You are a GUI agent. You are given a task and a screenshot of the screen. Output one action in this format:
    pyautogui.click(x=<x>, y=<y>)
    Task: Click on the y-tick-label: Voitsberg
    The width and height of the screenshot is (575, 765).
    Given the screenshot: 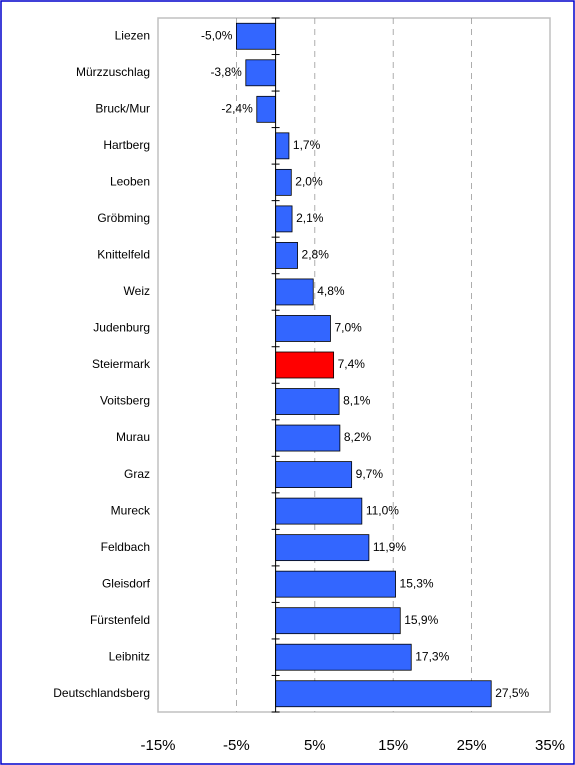 What is the action you would take?
    pyautogui.click(x=125, y=401)
    